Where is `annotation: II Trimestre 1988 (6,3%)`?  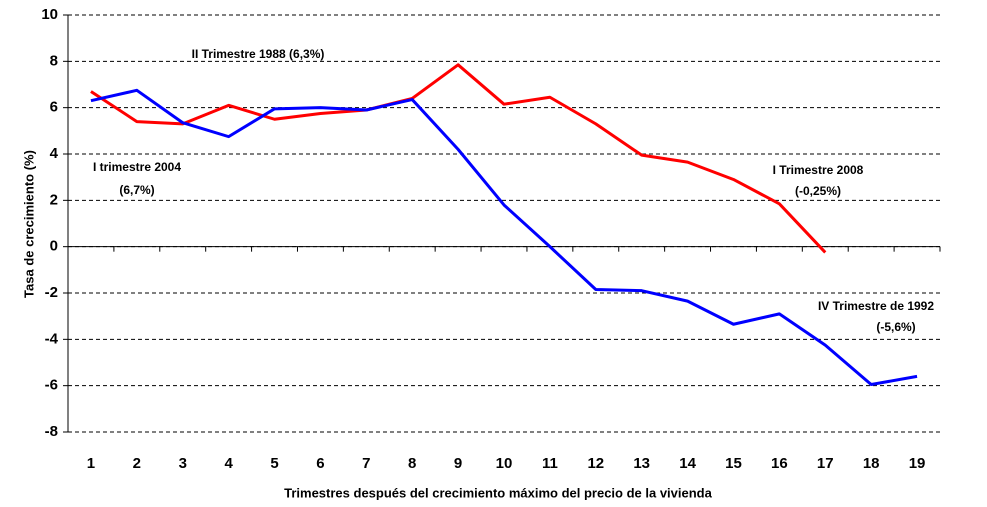
annotation: II Trimestre 1988 (6,3%) is located at coordinates (258, 54).